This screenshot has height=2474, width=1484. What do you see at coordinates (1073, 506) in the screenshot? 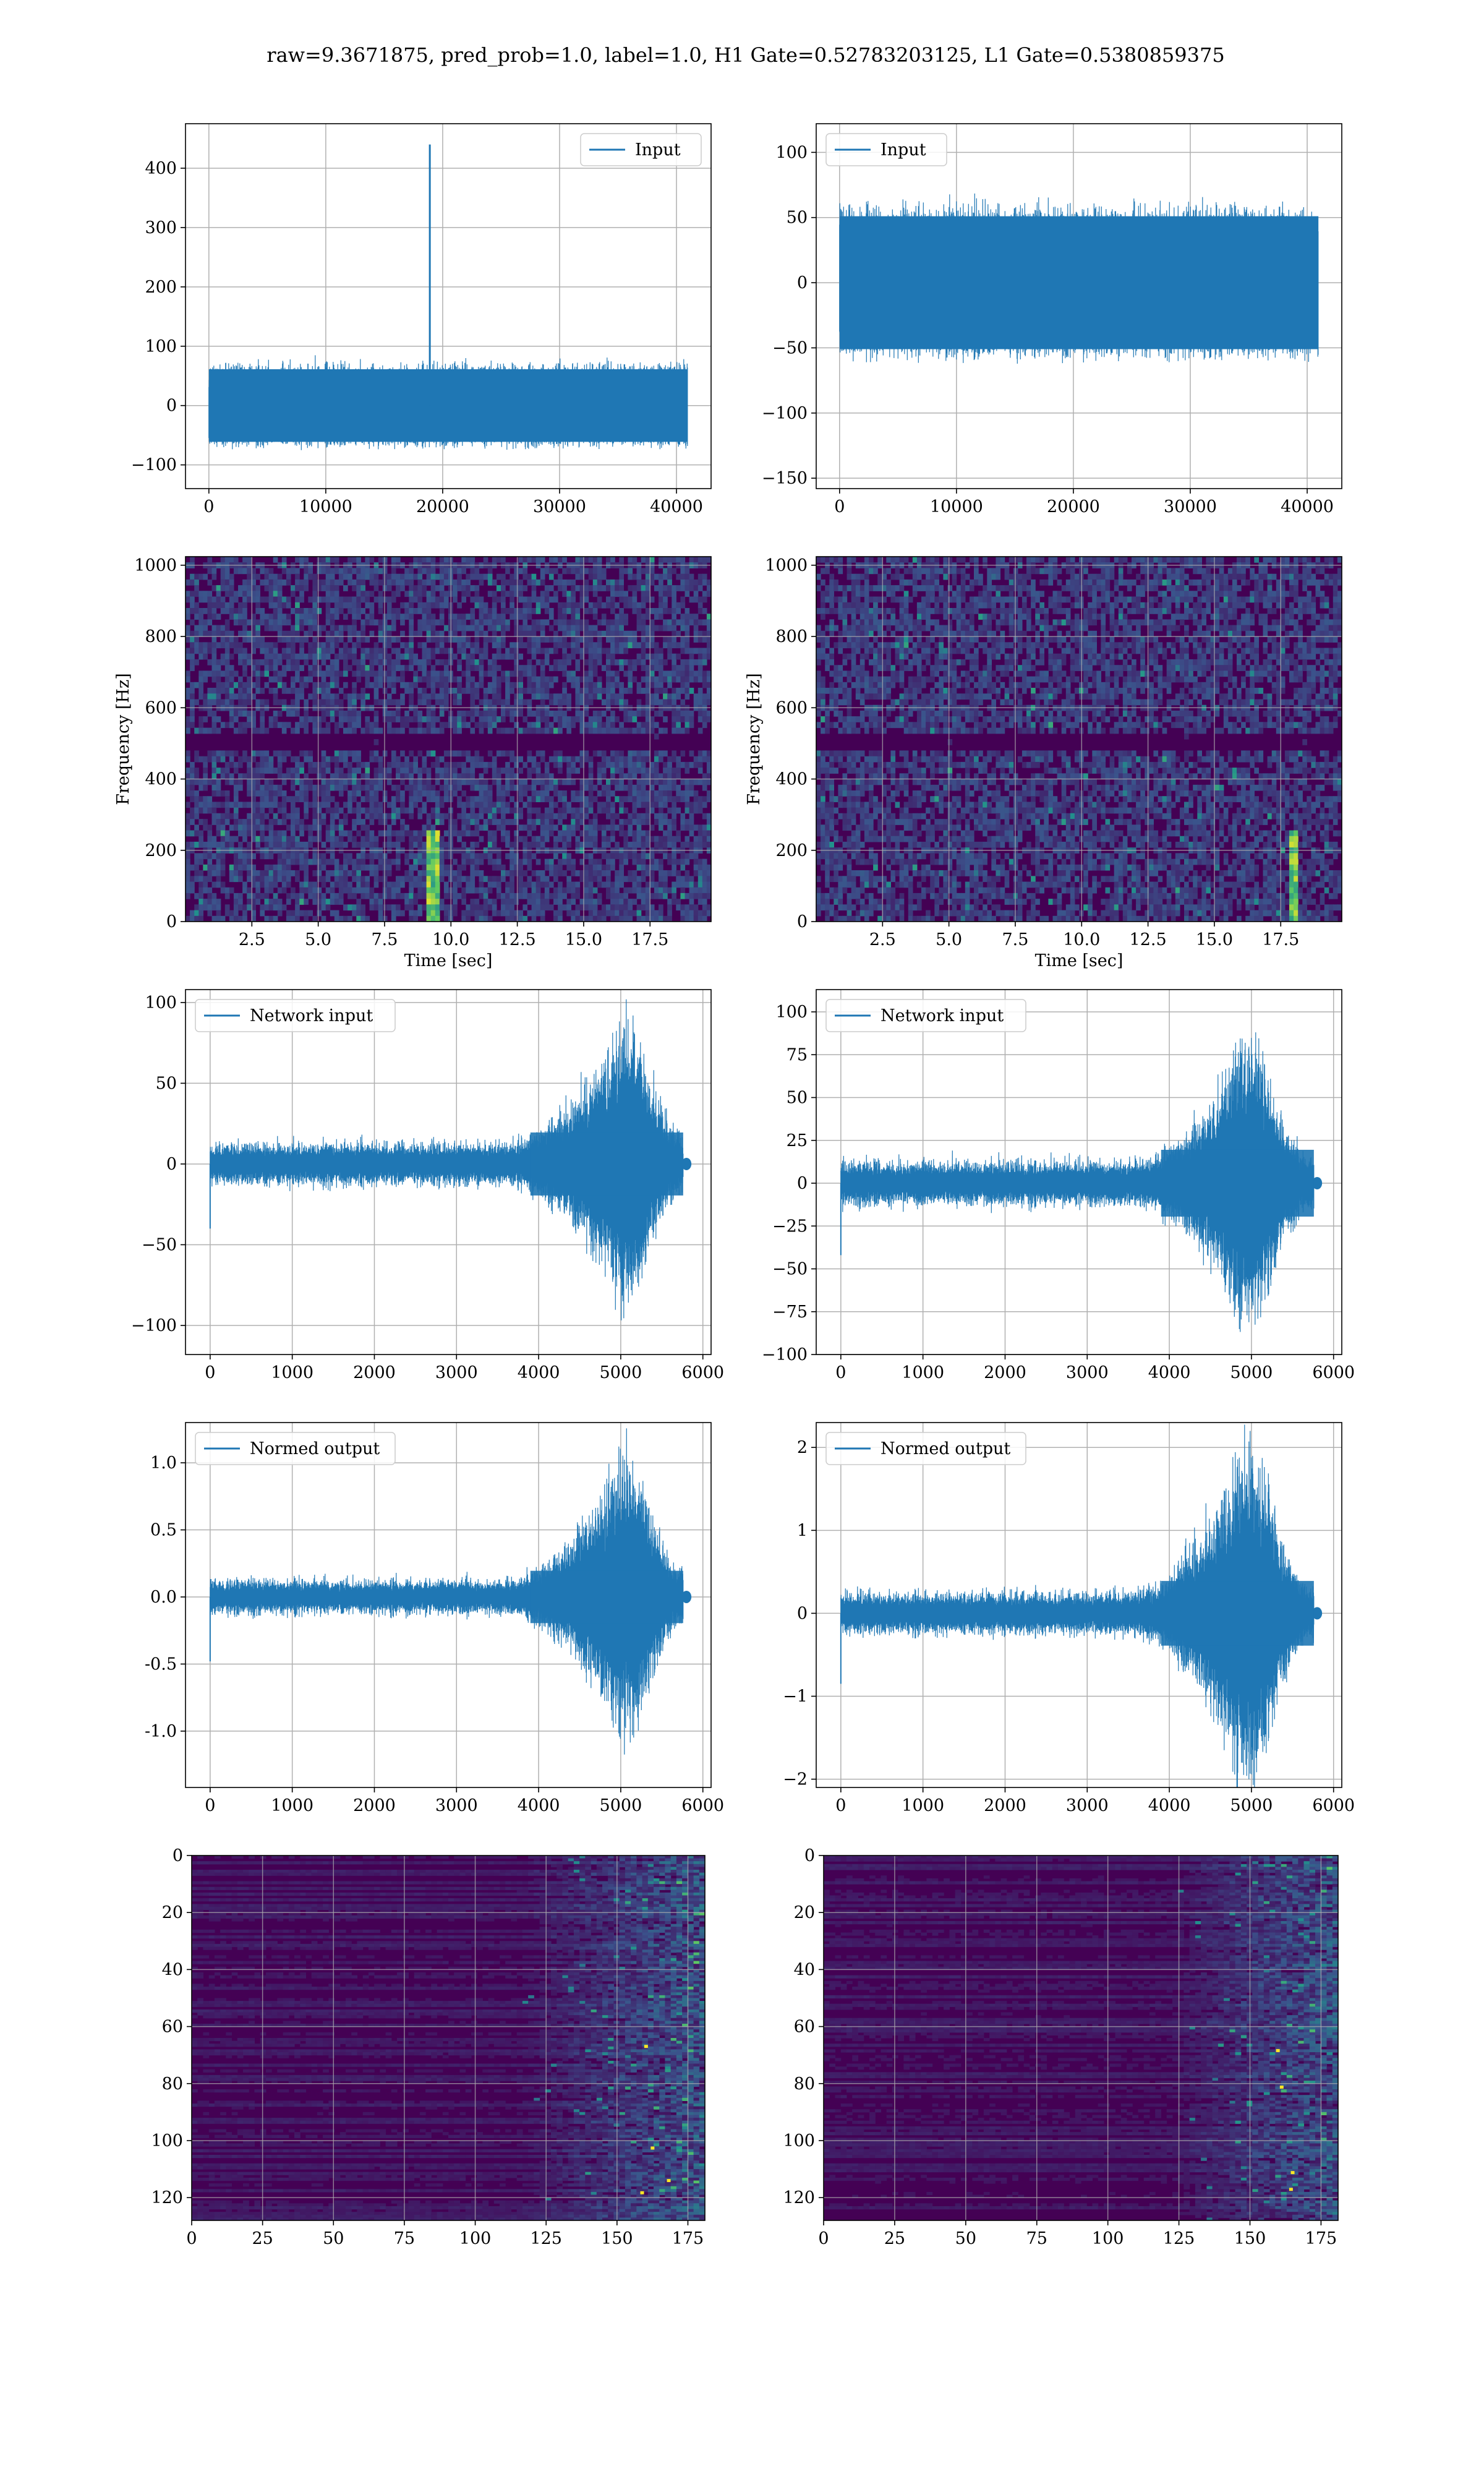
I see `x-tick-label: 20000` at bounding box center [1073, 506].